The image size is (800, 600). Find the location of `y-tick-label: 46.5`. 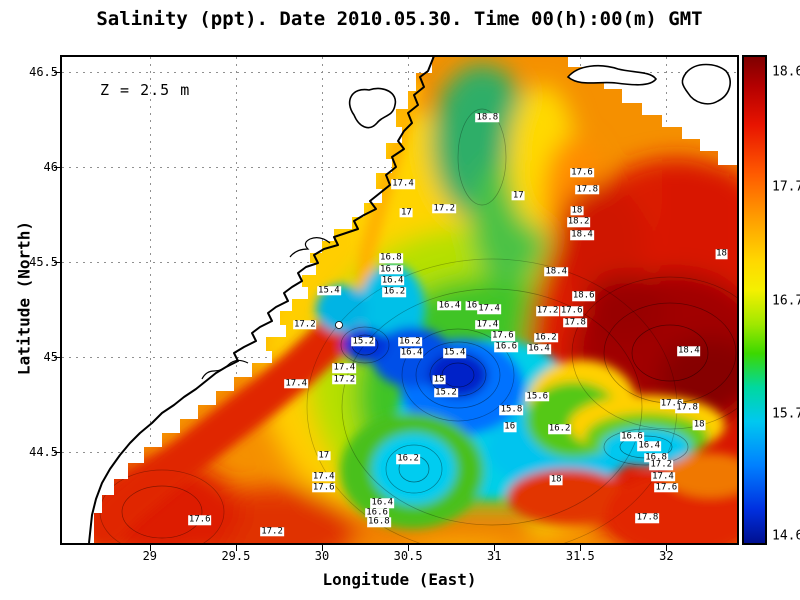

y-tick-label: 46.5 is located at coordinates (43, 72).